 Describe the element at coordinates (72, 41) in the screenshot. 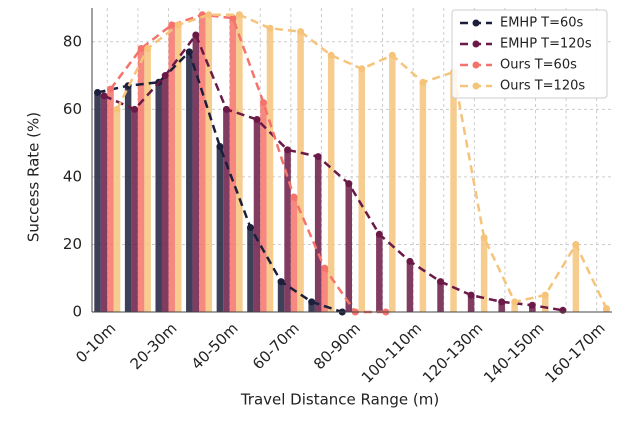

I see `y-tick-label: 80` at that location.